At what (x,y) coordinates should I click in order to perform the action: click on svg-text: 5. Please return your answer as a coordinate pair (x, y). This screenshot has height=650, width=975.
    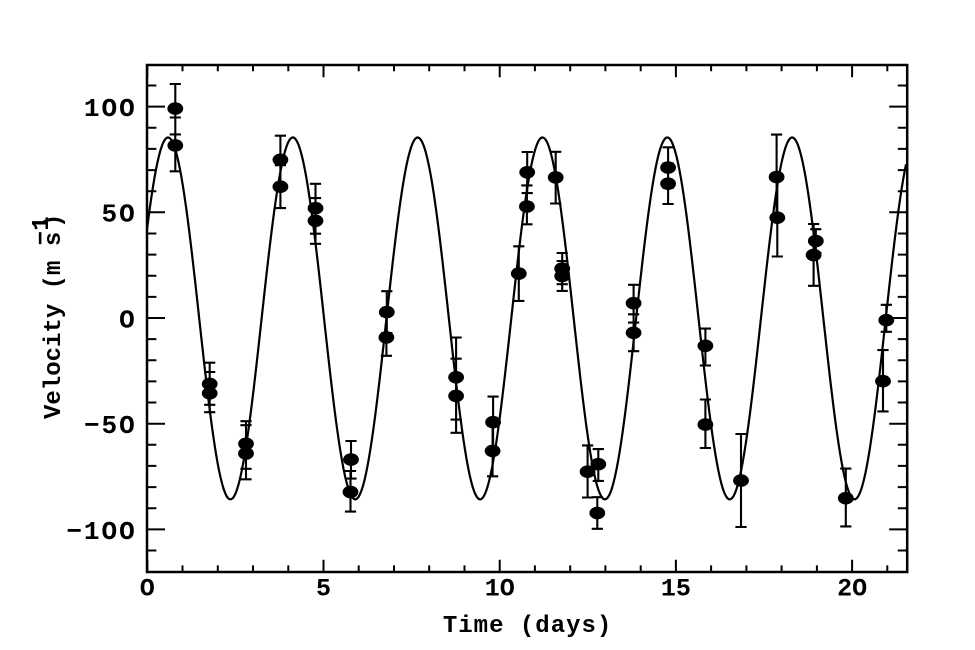
    Looking at the image, I should click on (323, 589).